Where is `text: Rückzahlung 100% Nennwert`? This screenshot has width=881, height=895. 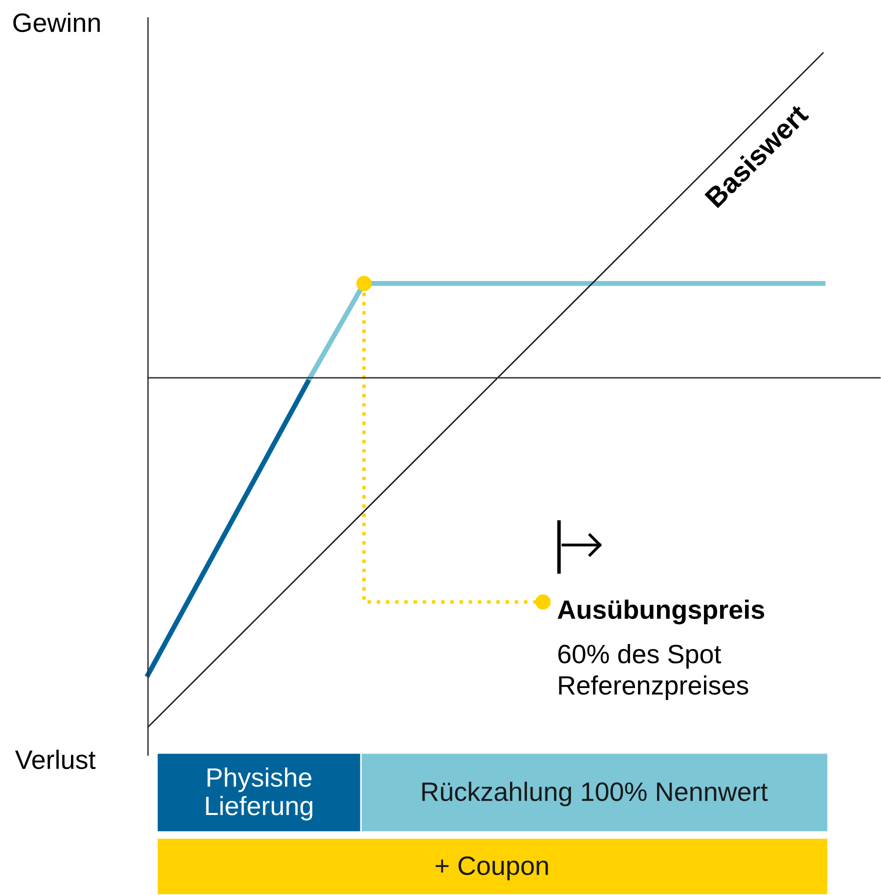 text: Rückzahlung 100% Nennwert is located at coordinates (595, 794).